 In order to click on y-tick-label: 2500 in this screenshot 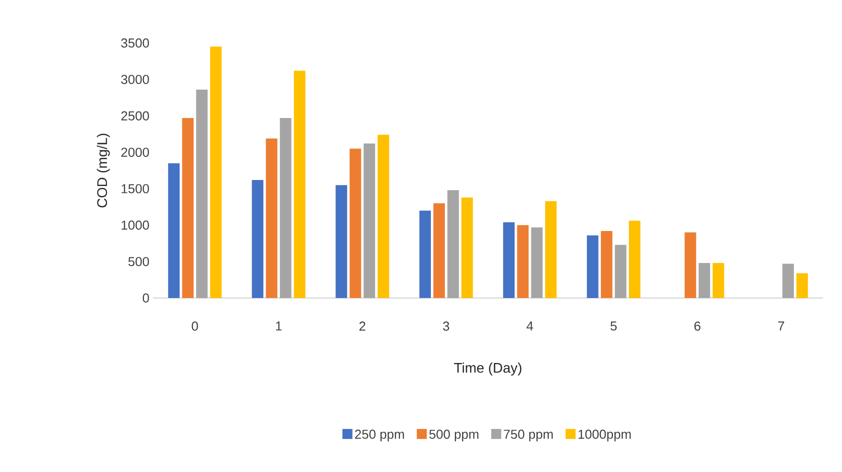, I will do `click(135, 115)`.